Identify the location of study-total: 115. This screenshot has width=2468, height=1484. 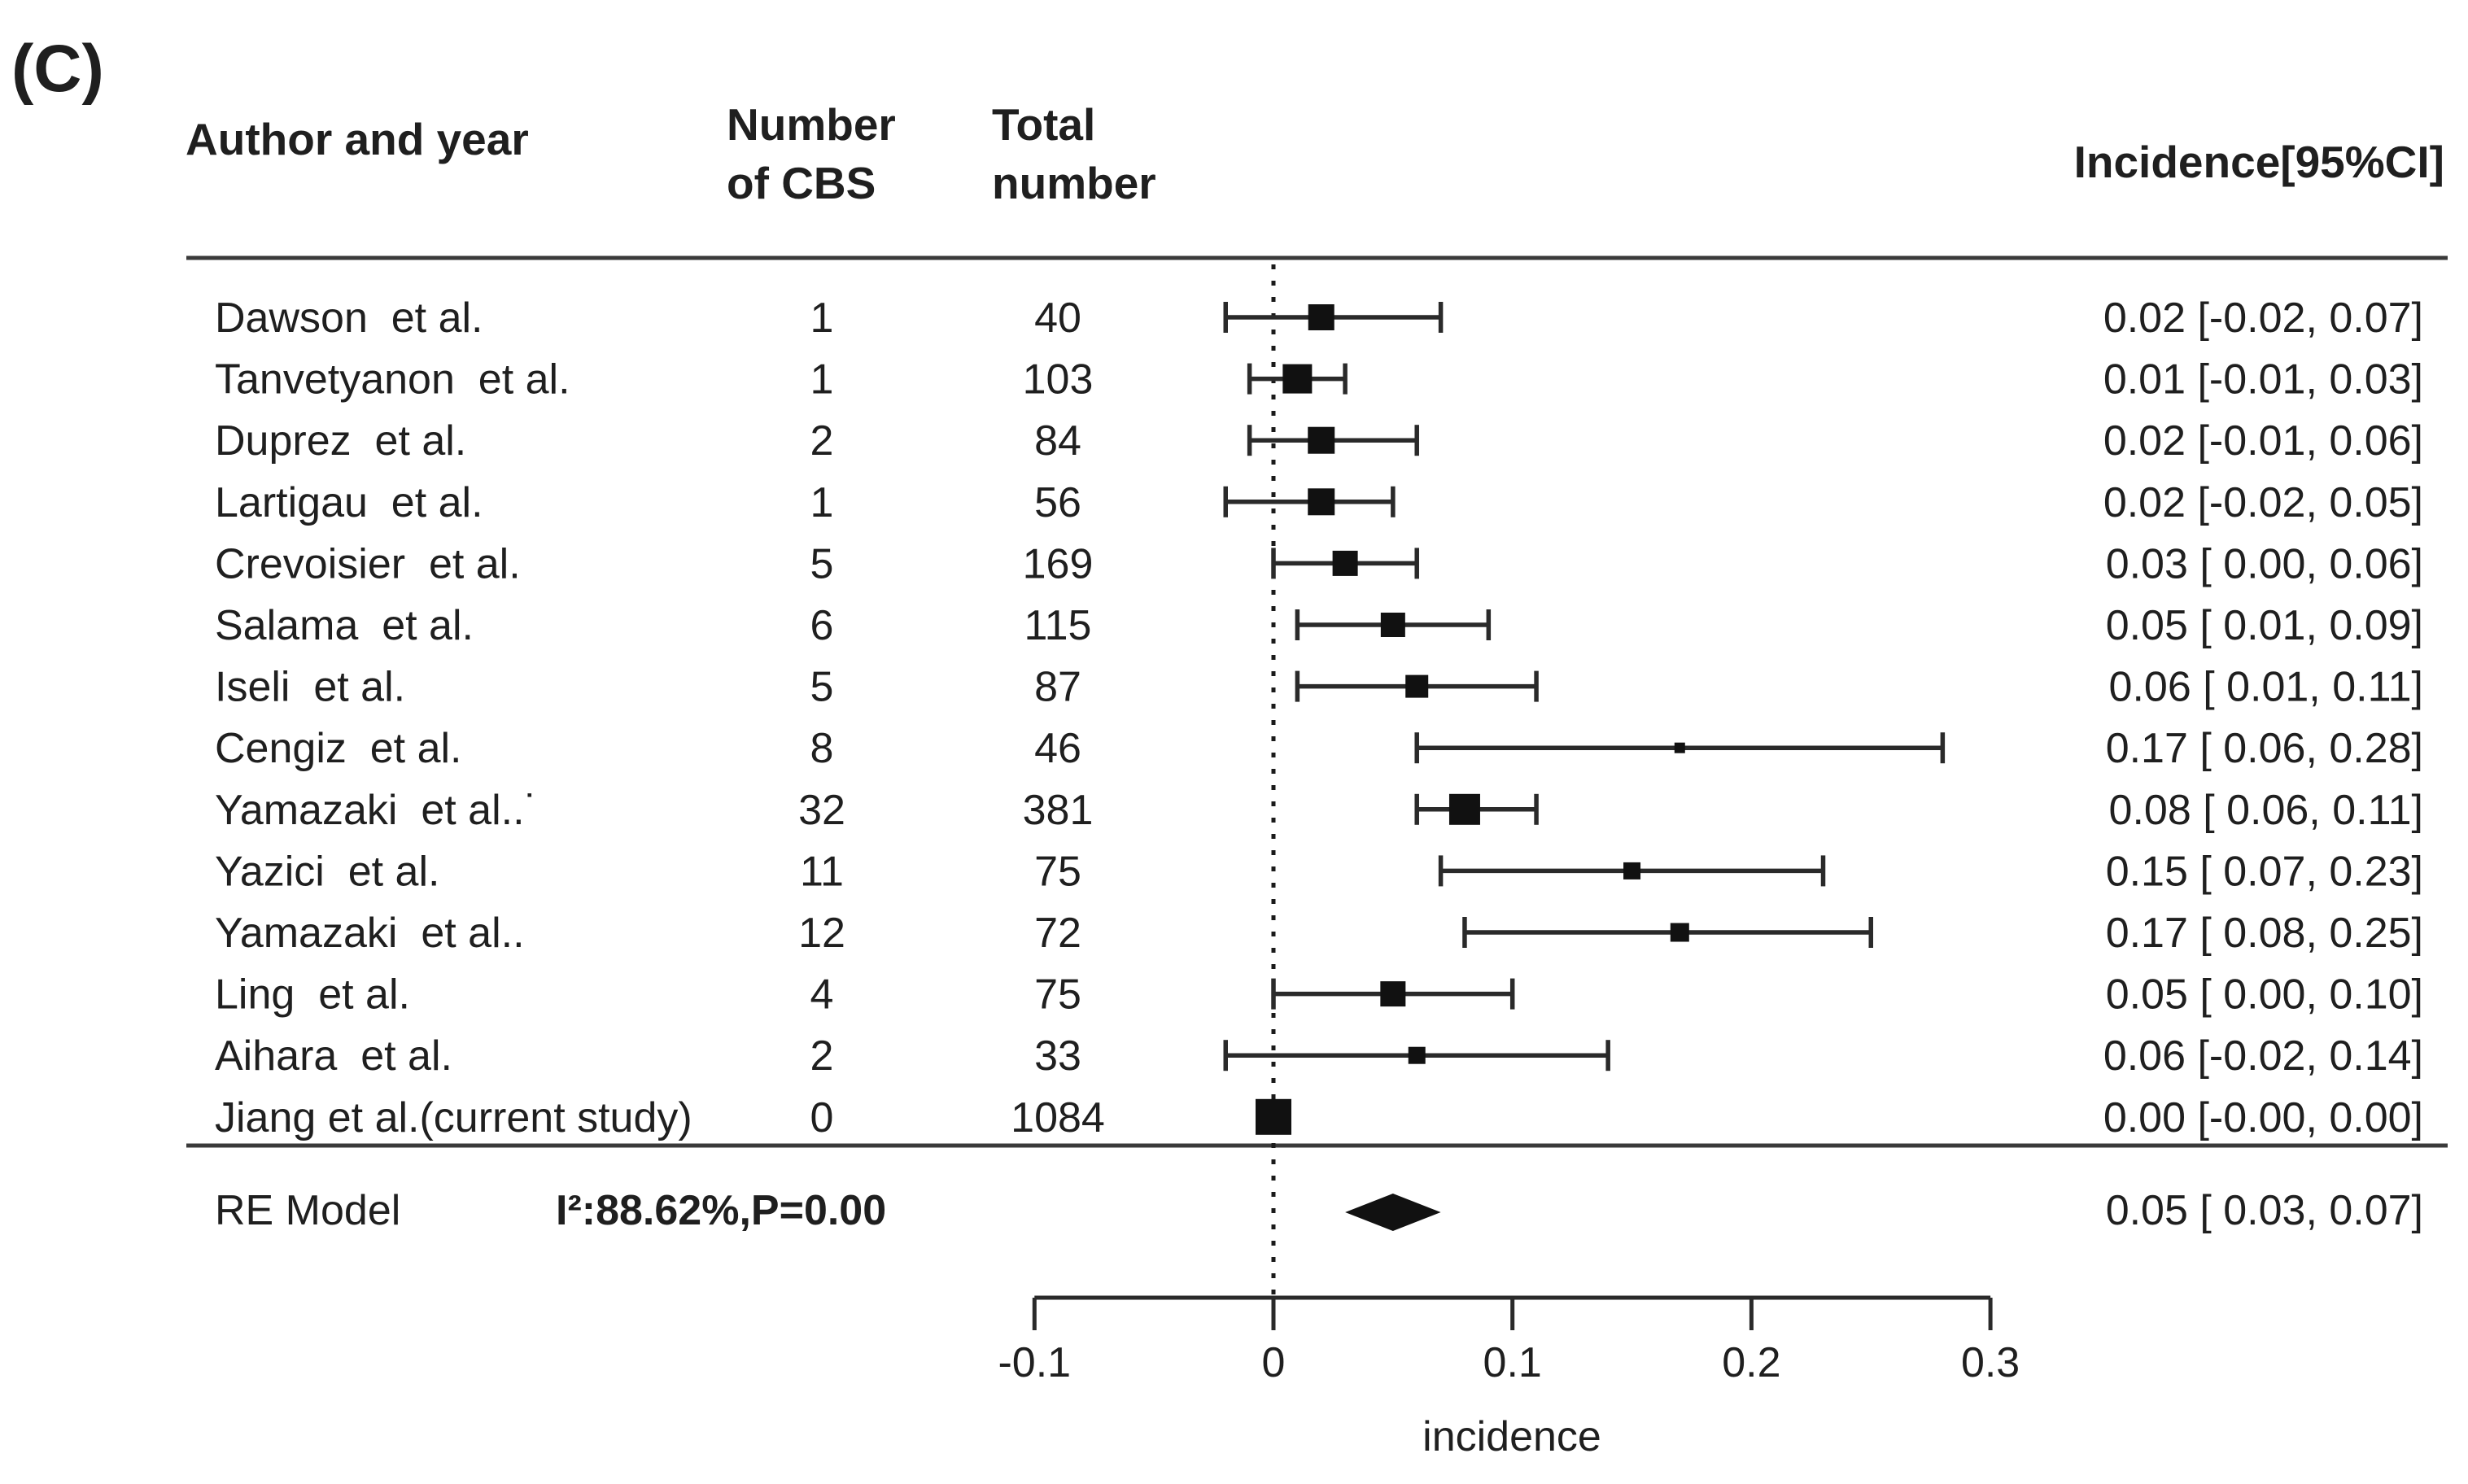
(1058, 626).